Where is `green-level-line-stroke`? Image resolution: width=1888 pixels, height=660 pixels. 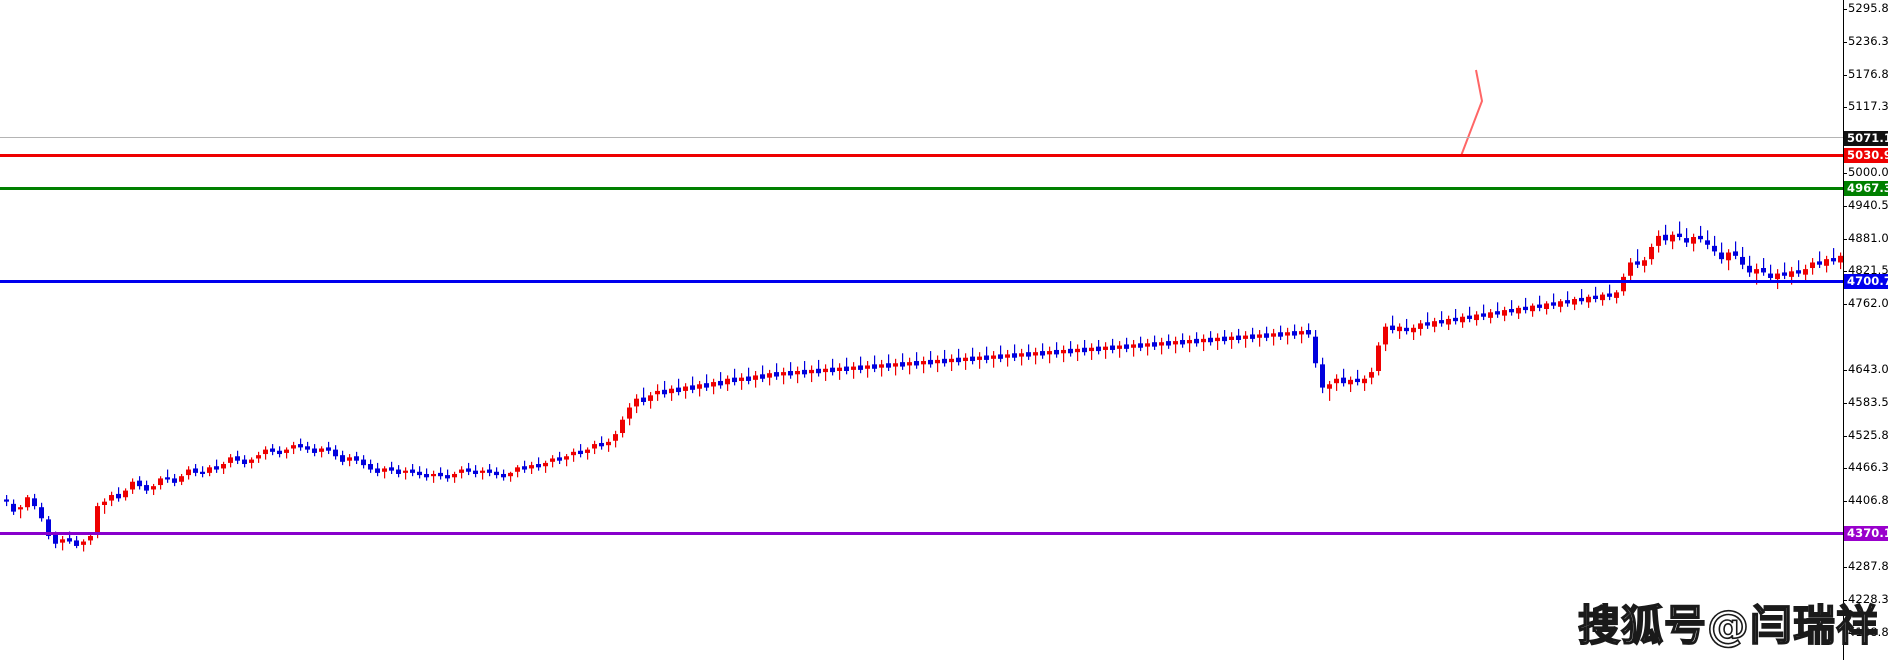
green-level-line-stroke is located at coordinates (921, 188).